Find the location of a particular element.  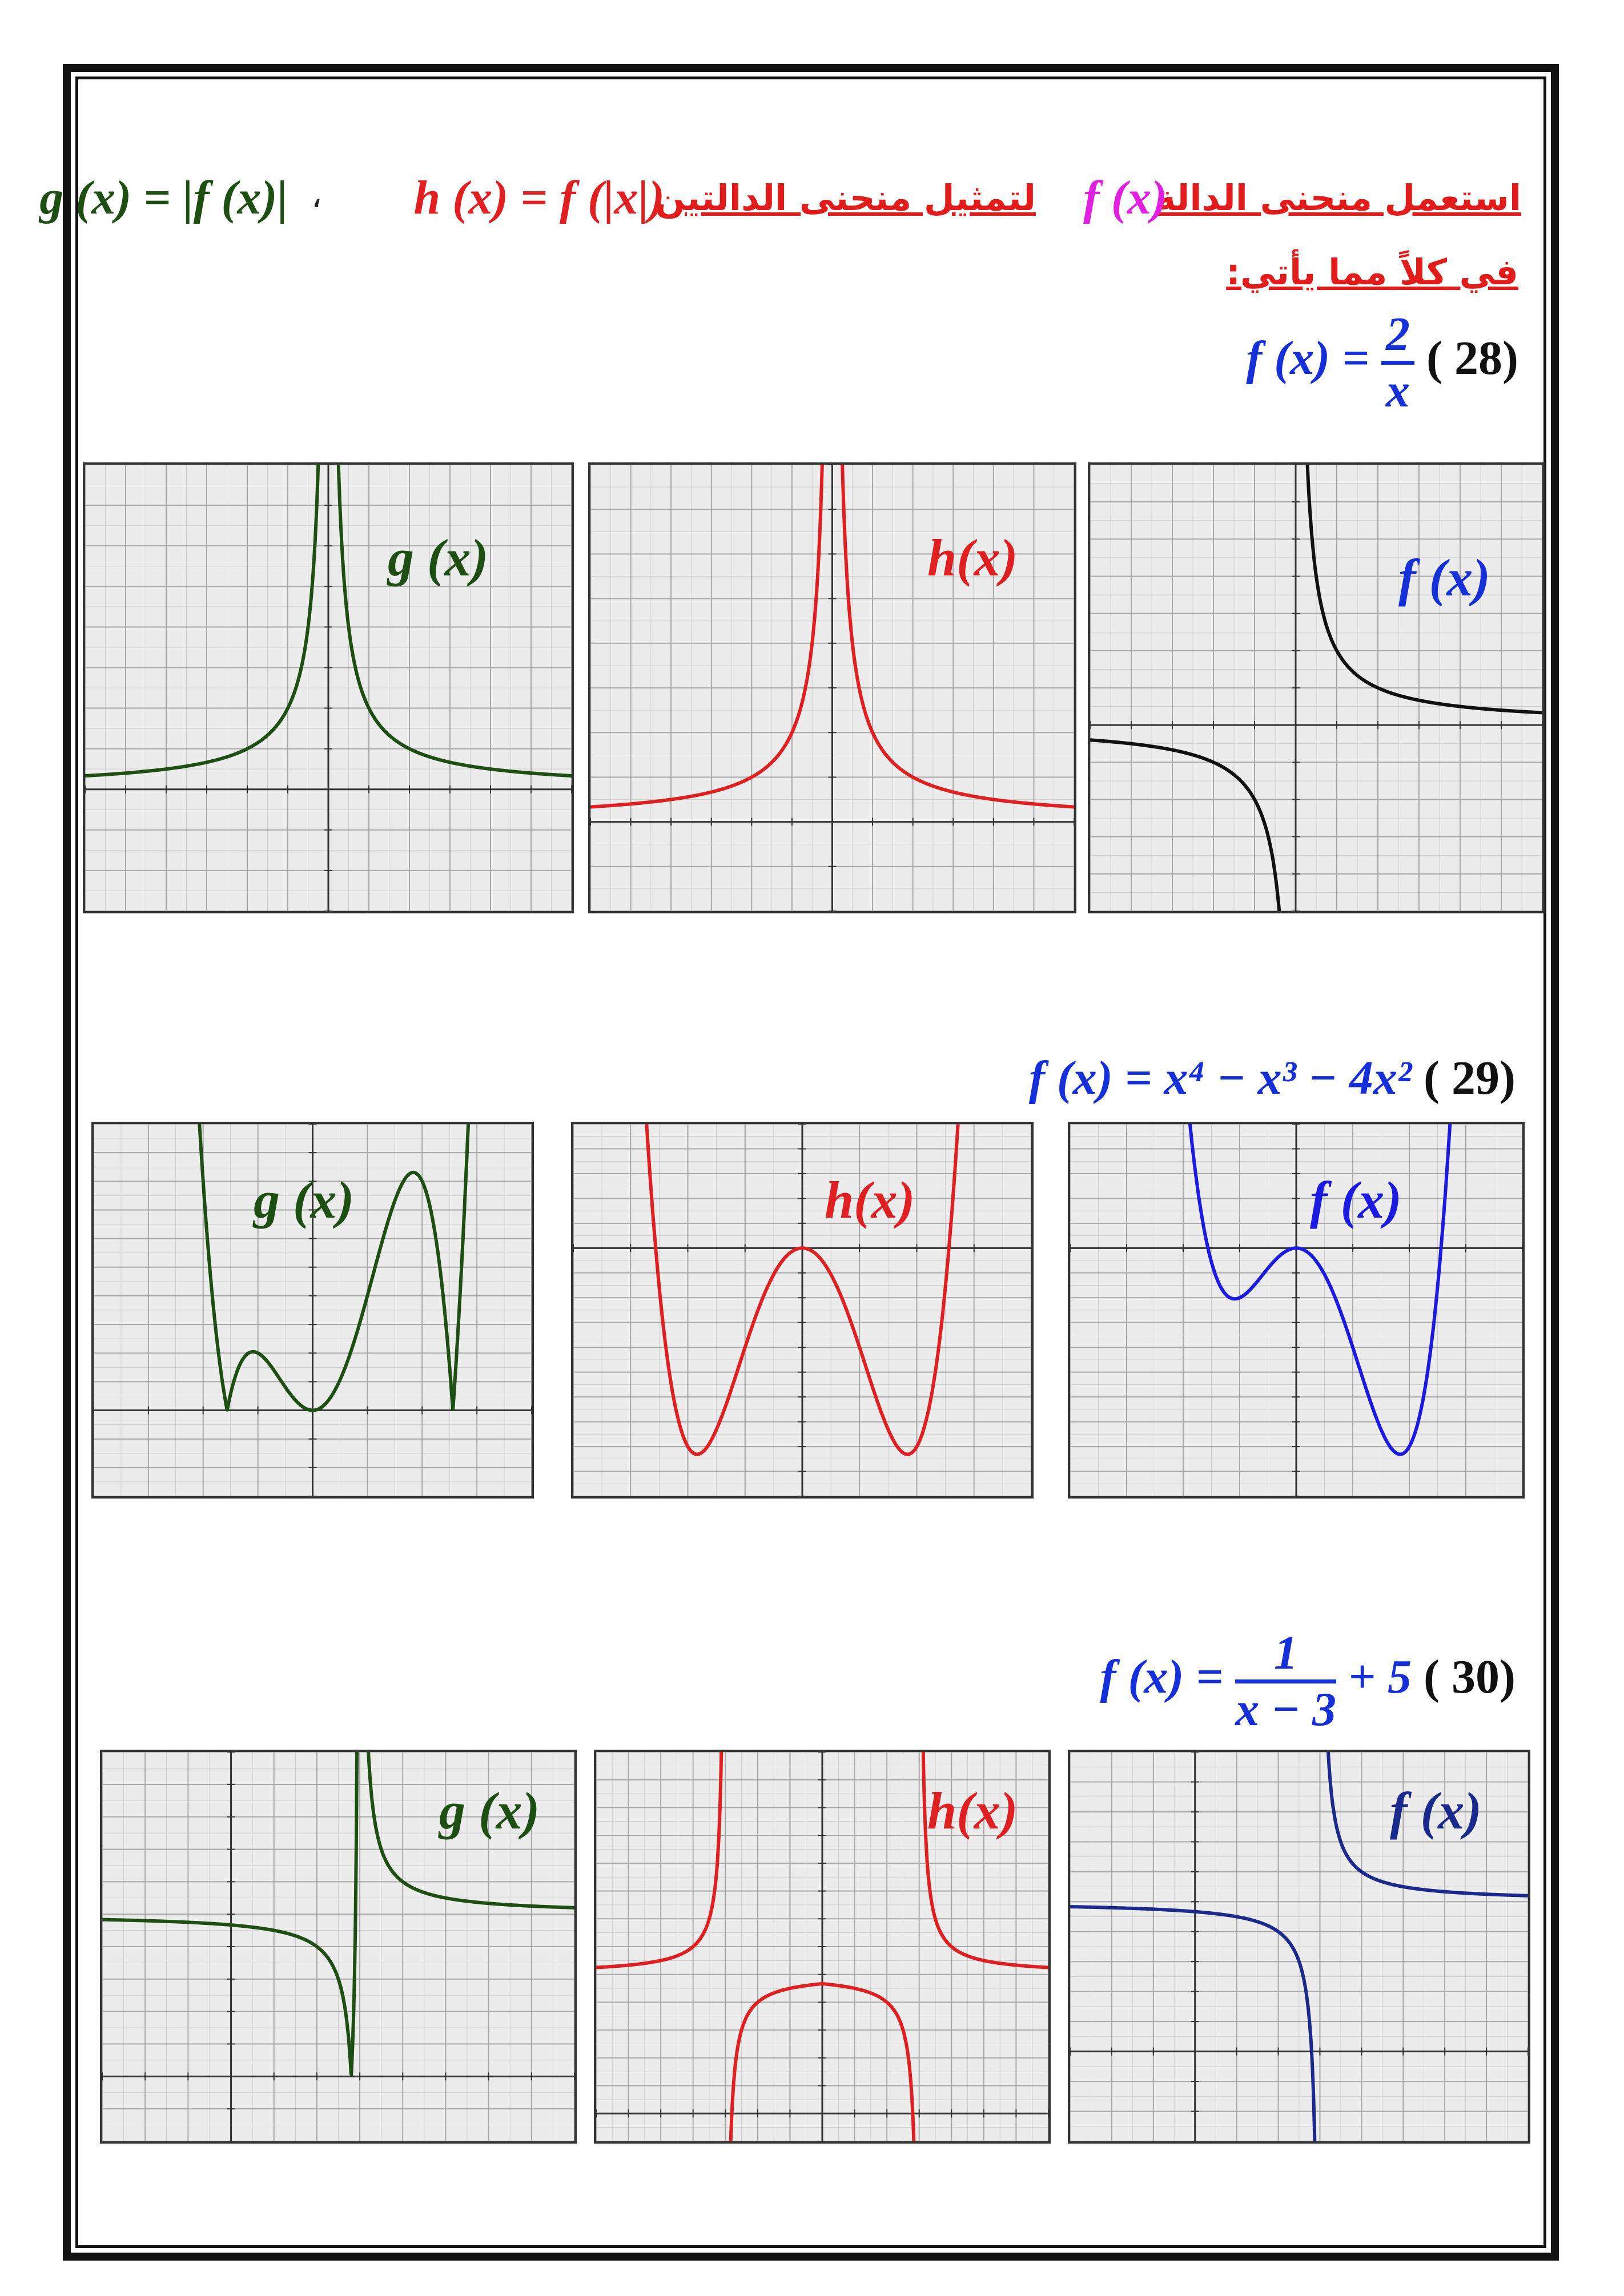

problem-28-number: ( 28) is located at coordinates (1472, 358).